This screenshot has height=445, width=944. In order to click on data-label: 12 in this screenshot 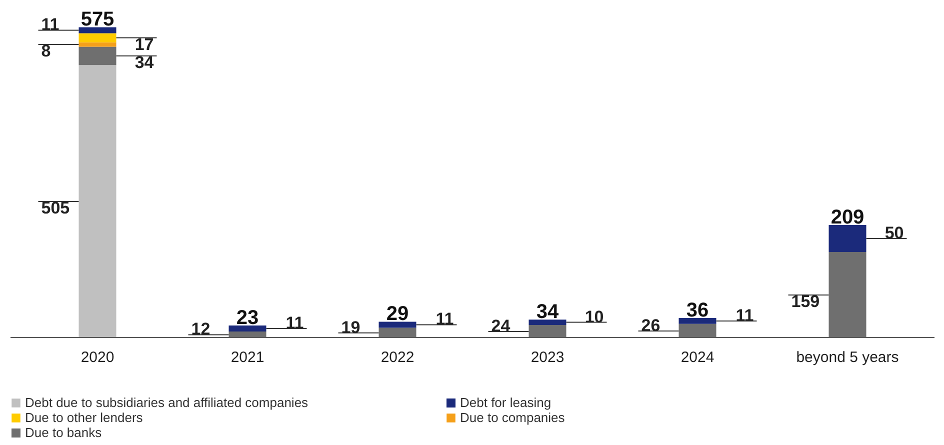, I will do `click(200, 329)`.